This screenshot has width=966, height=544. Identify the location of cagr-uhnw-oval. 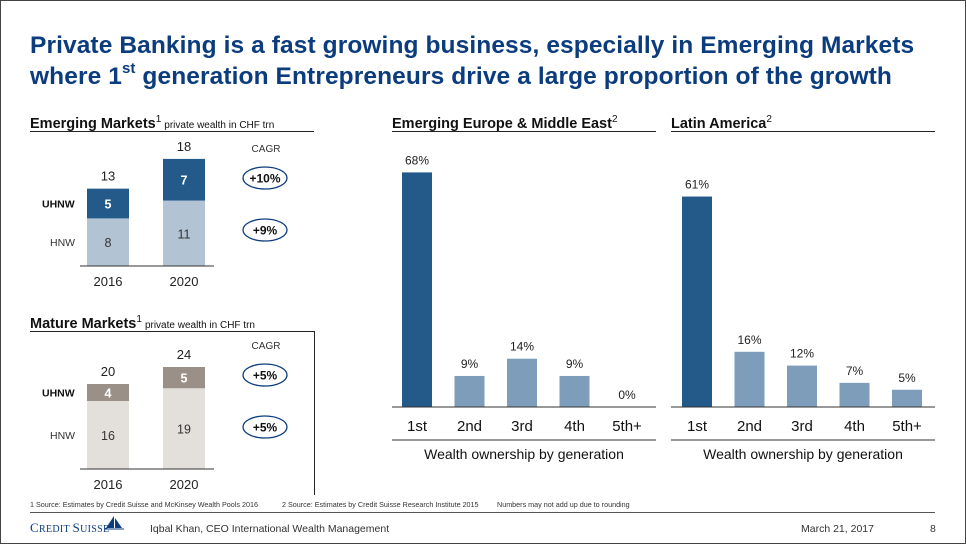
(265, 375).